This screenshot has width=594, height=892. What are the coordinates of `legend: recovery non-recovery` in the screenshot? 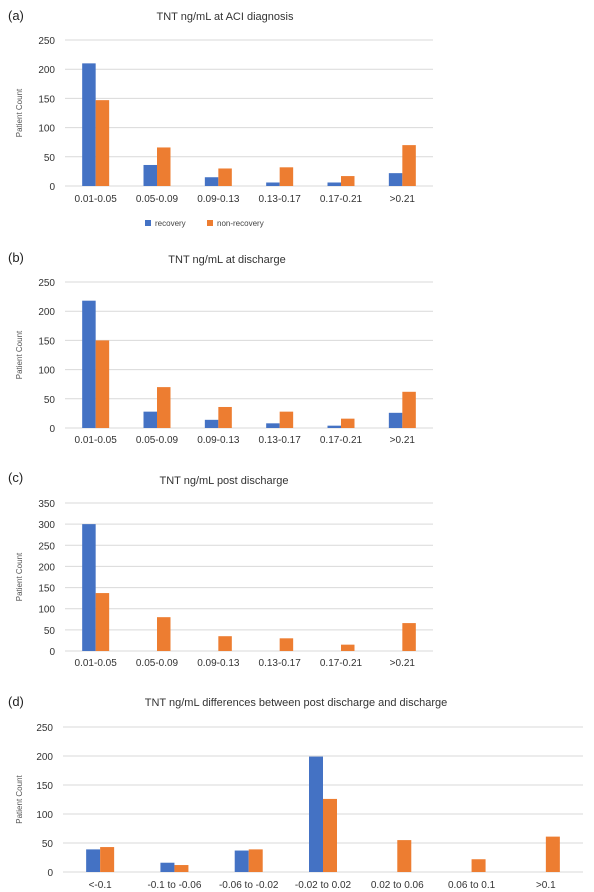 It's located at (204, 223).